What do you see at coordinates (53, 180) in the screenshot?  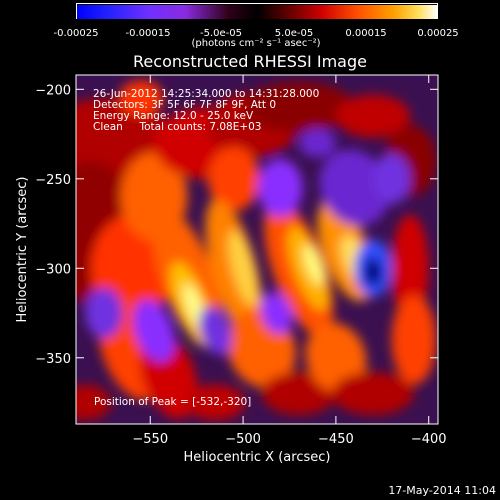 I see `y-tick-label: −250` at bounding box center [53, 180].